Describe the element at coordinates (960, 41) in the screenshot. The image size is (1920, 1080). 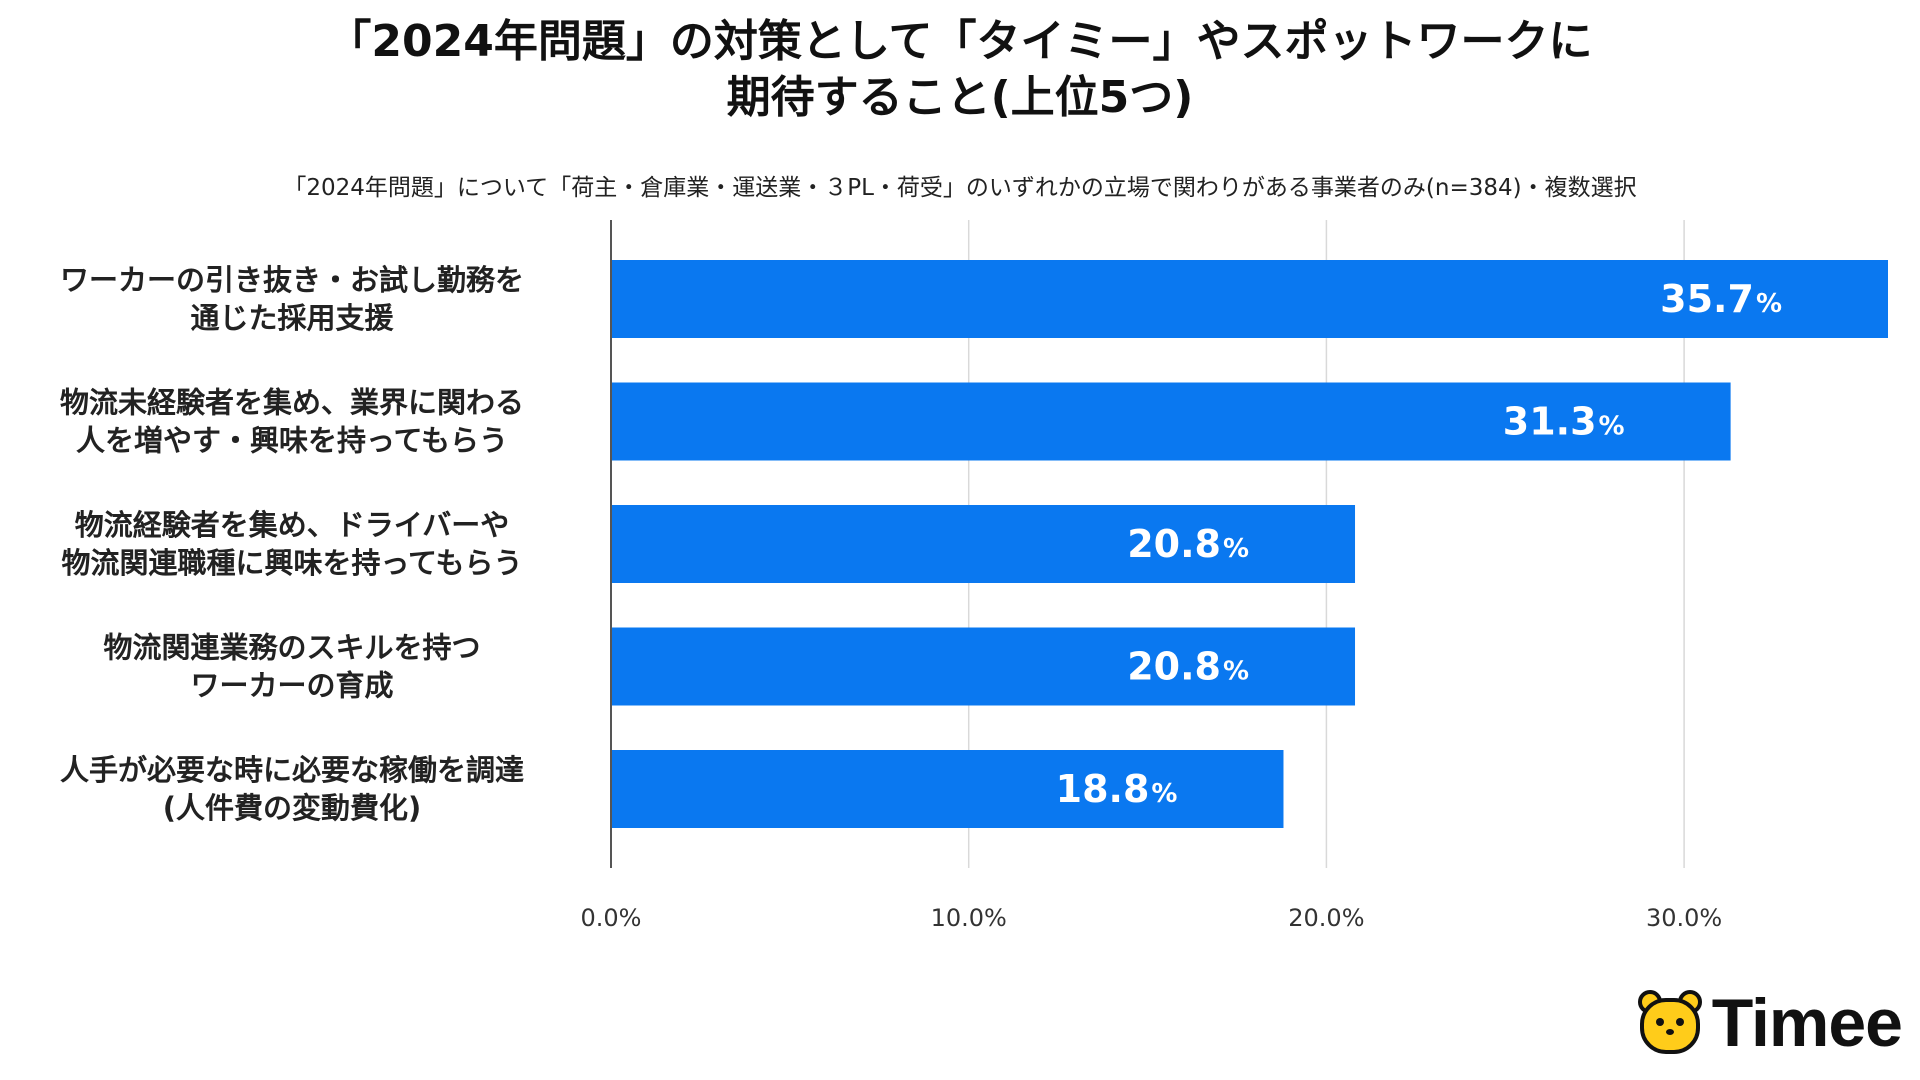
I see `chart-title-line-1: 「2024年問題」の対策として「タイミー」やスポットワークに` at that location.